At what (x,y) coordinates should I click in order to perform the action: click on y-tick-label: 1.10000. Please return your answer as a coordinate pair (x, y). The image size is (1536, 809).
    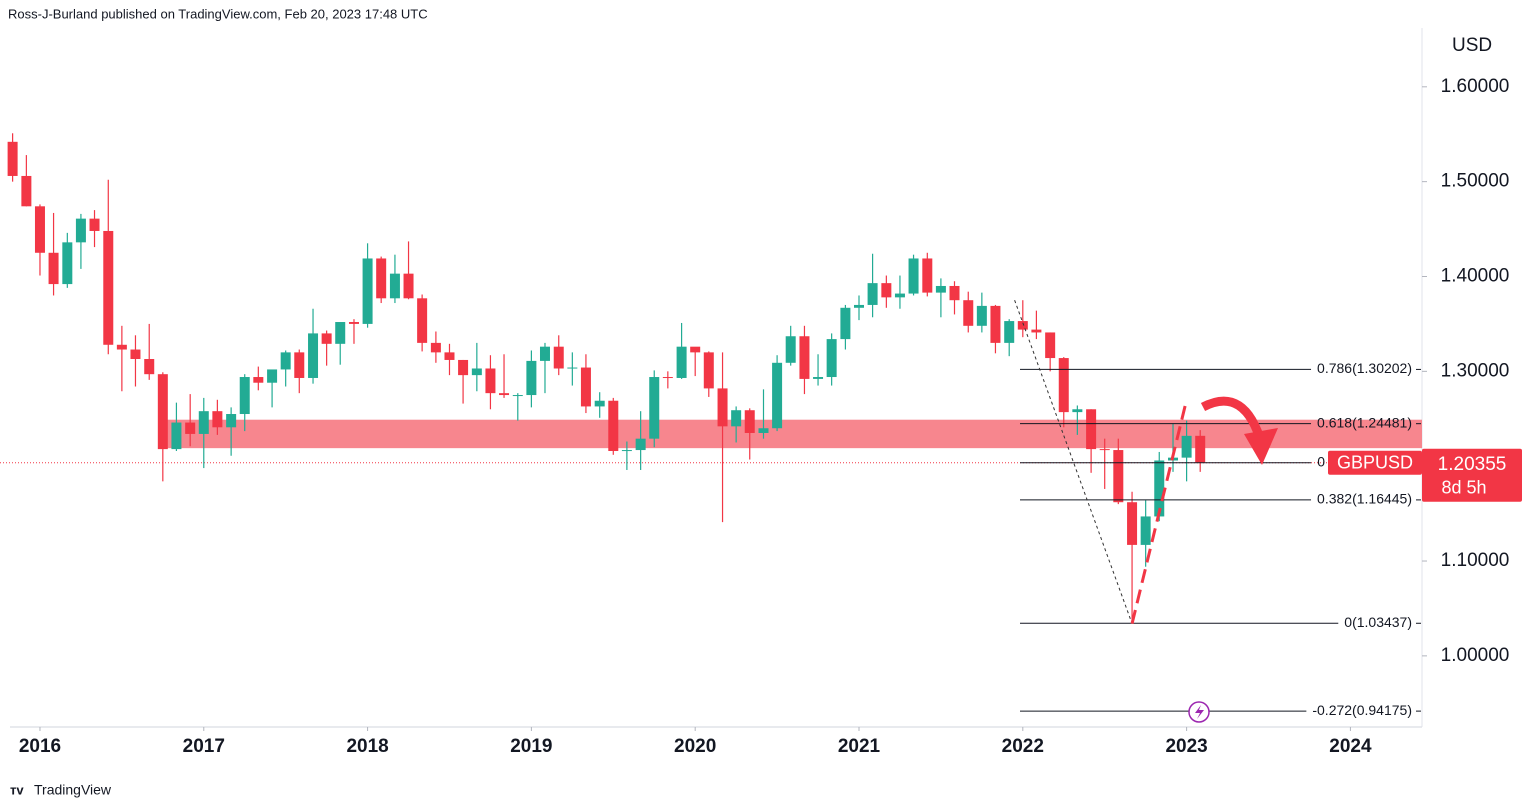
    Looking at the image, I should click on (1475, 560).